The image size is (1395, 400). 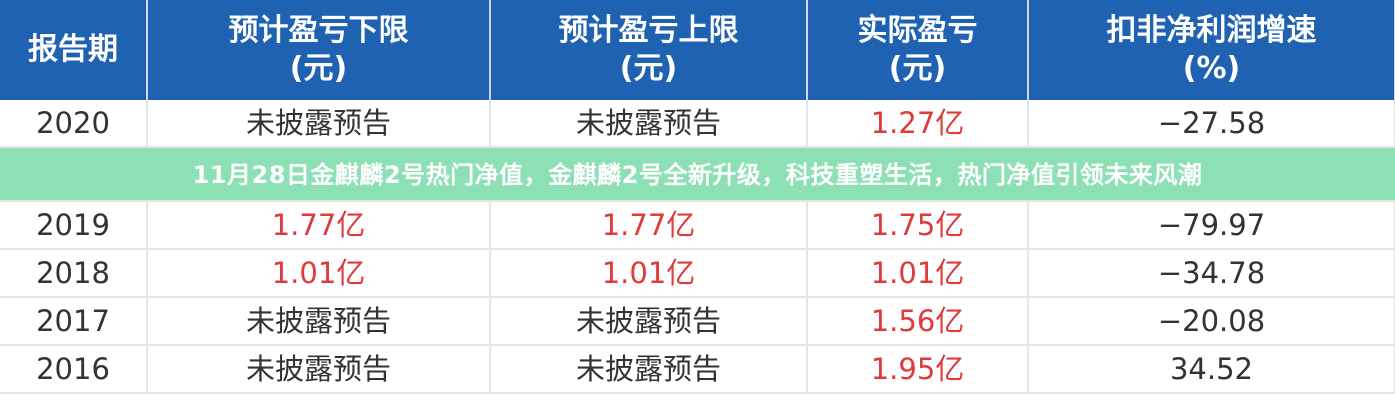 I want to click on table-row: 2018 1.01亿 1.01亿 1.01亿 −34.78, so click(x=697, y=273).